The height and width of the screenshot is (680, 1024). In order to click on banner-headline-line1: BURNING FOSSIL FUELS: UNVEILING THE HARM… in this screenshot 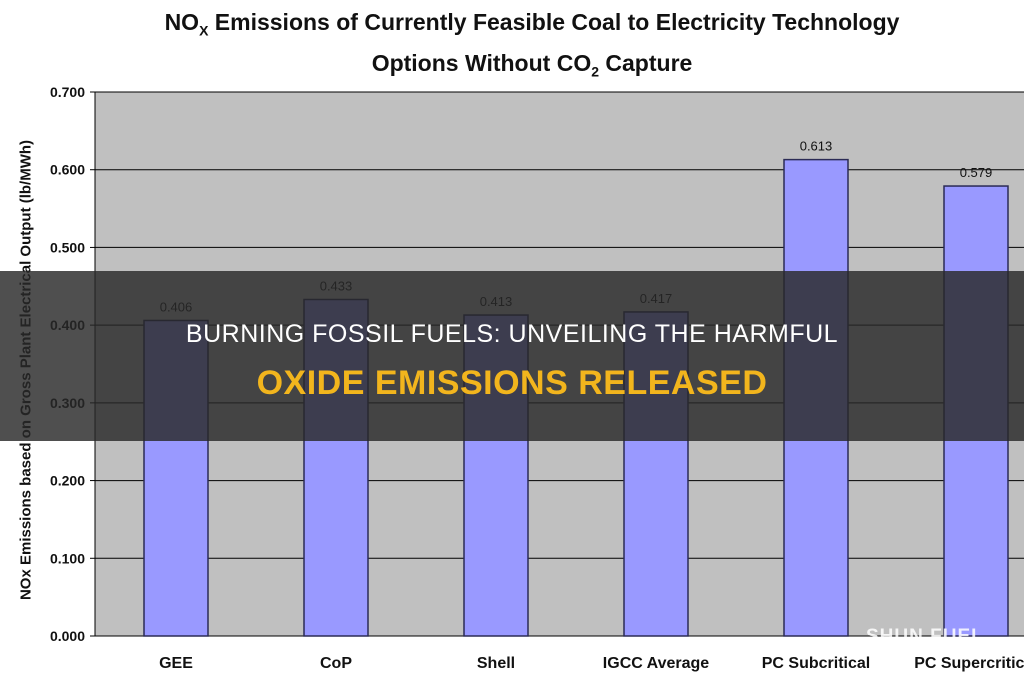, I will do `click(512, 334)`.